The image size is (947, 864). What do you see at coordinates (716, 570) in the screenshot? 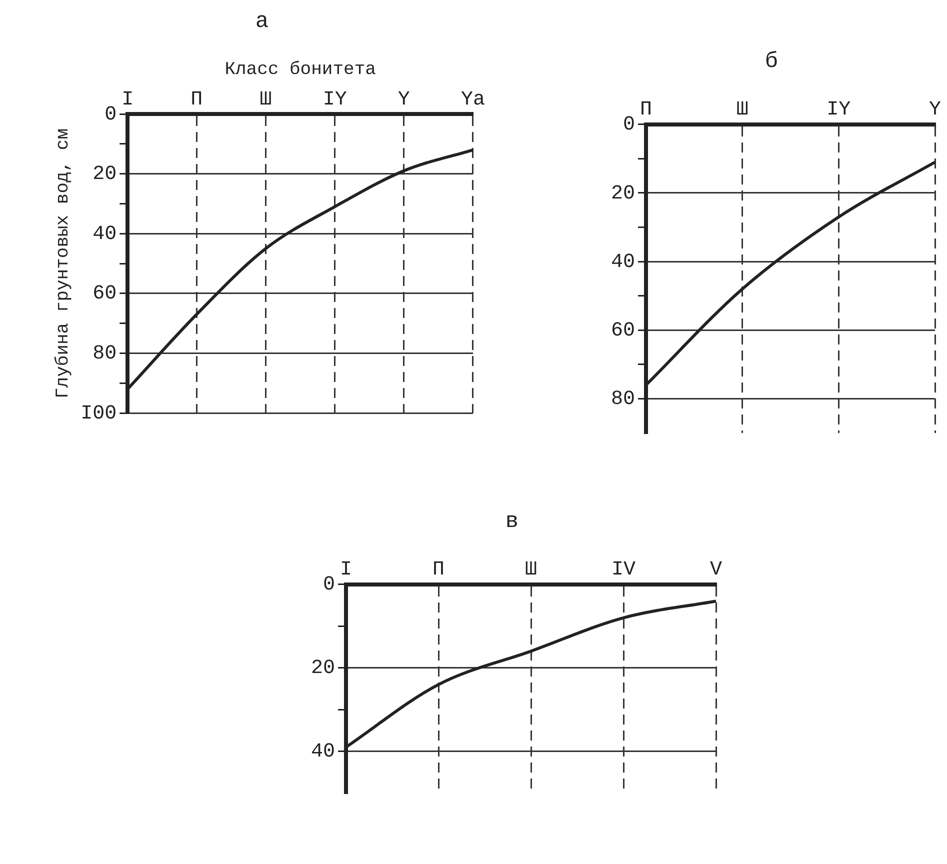
I see `x-tick-label: V` at bounding box center [716, 570].